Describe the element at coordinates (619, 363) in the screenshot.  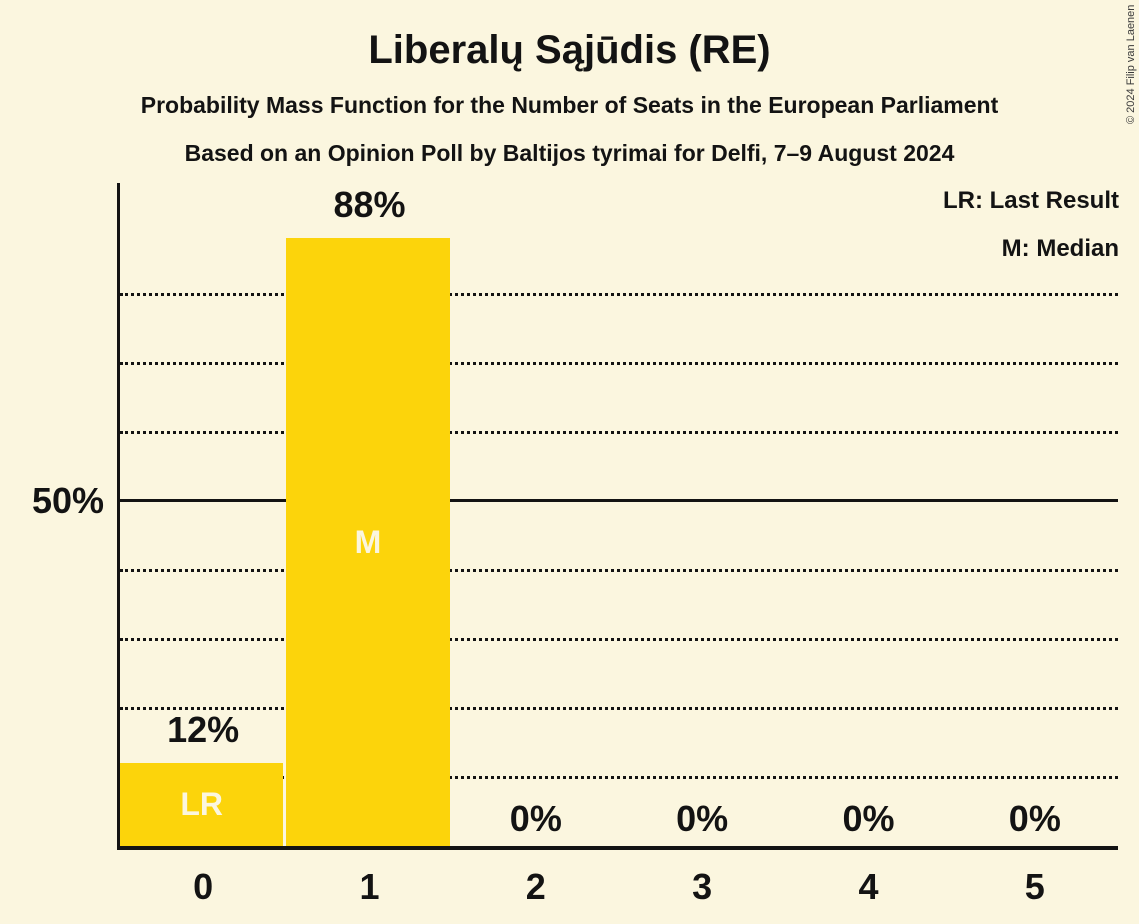
I see `gridline-dotted-70pct` at that location.